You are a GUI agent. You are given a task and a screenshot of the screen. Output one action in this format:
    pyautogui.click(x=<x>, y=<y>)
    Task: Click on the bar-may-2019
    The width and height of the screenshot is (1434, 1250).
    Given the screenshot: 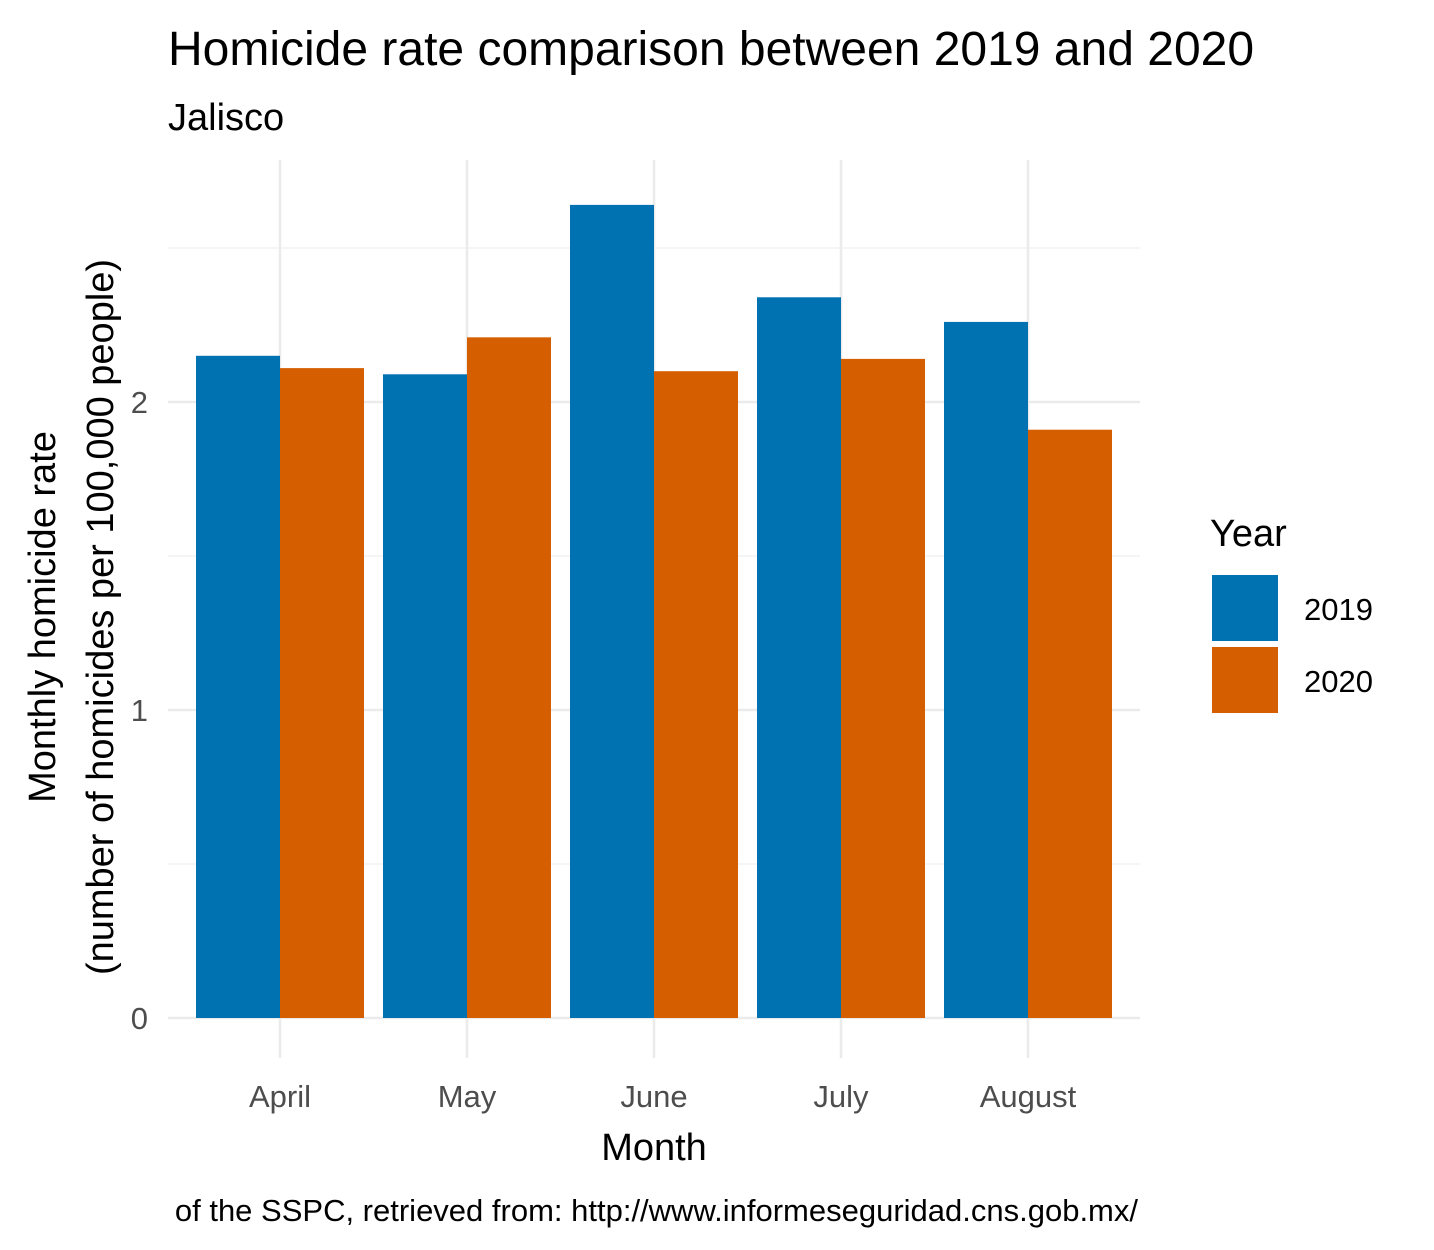 What is the action you would take?
    pyautogui.click(x=425, y=696)
    